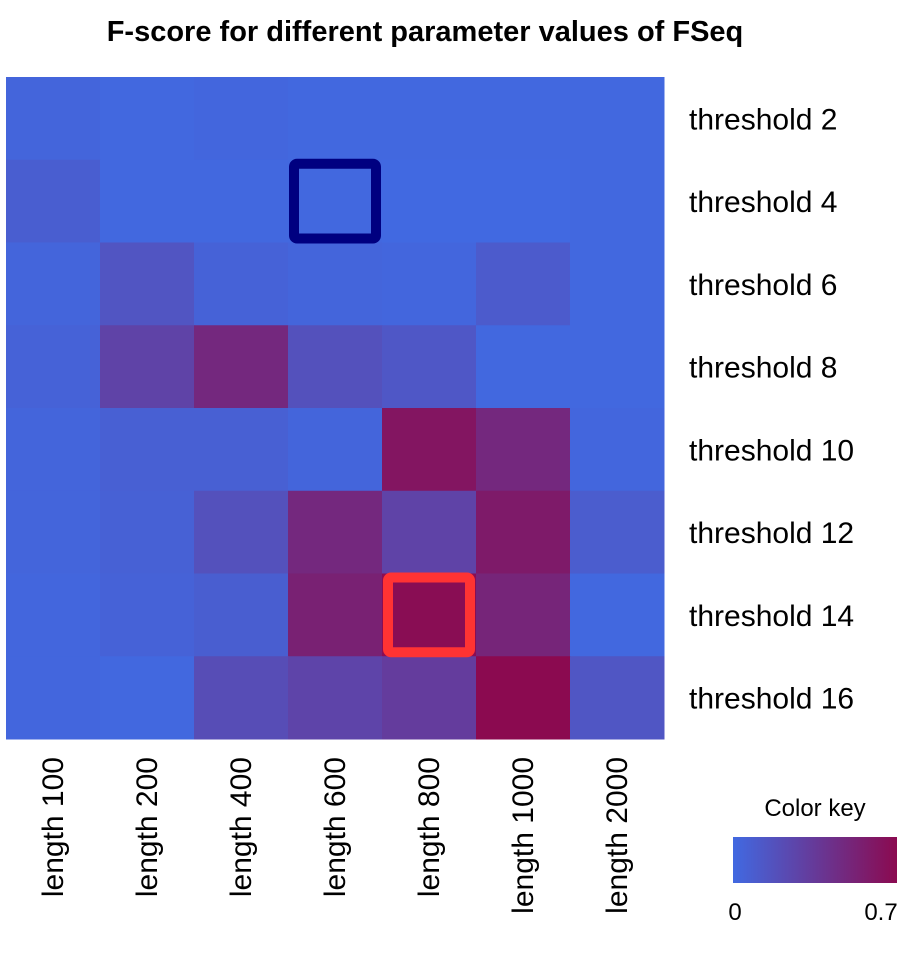 This screenshot has height=954, width=920. I want to click on row-label: threshold 2, so click(763, 119).